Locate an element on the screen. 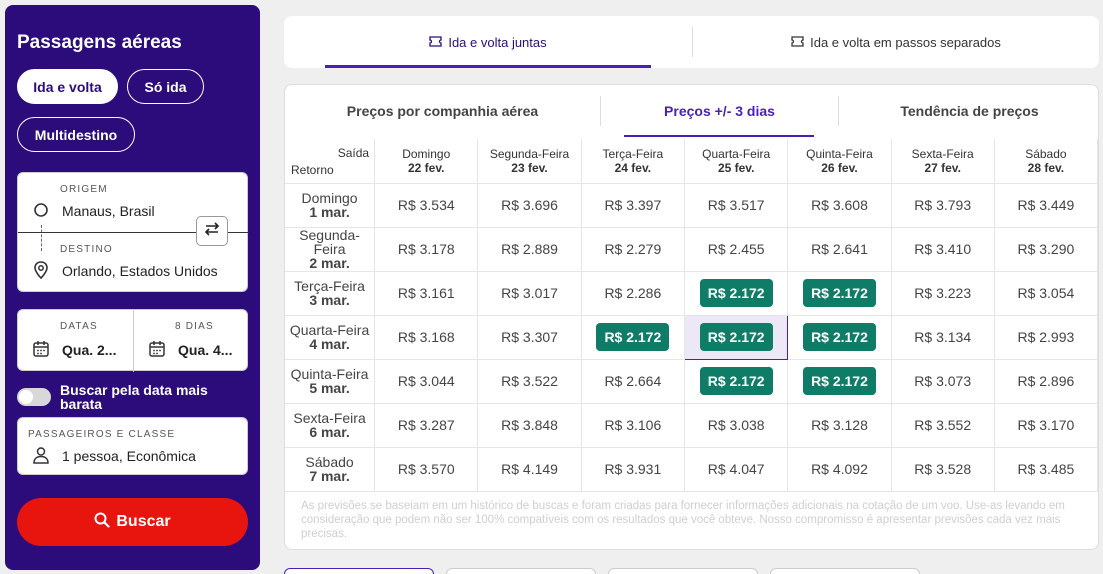 This screenshot has height=574, width=1103. ticket-icon is located at coordinates (797, 42).